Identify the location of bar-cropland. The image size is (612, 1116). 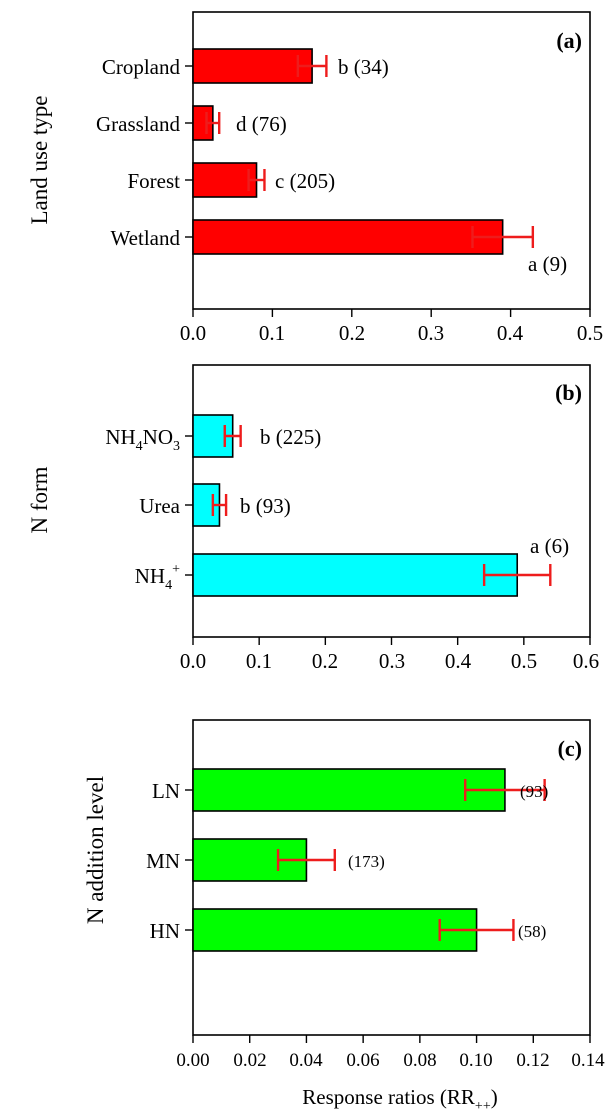
(252, 66).